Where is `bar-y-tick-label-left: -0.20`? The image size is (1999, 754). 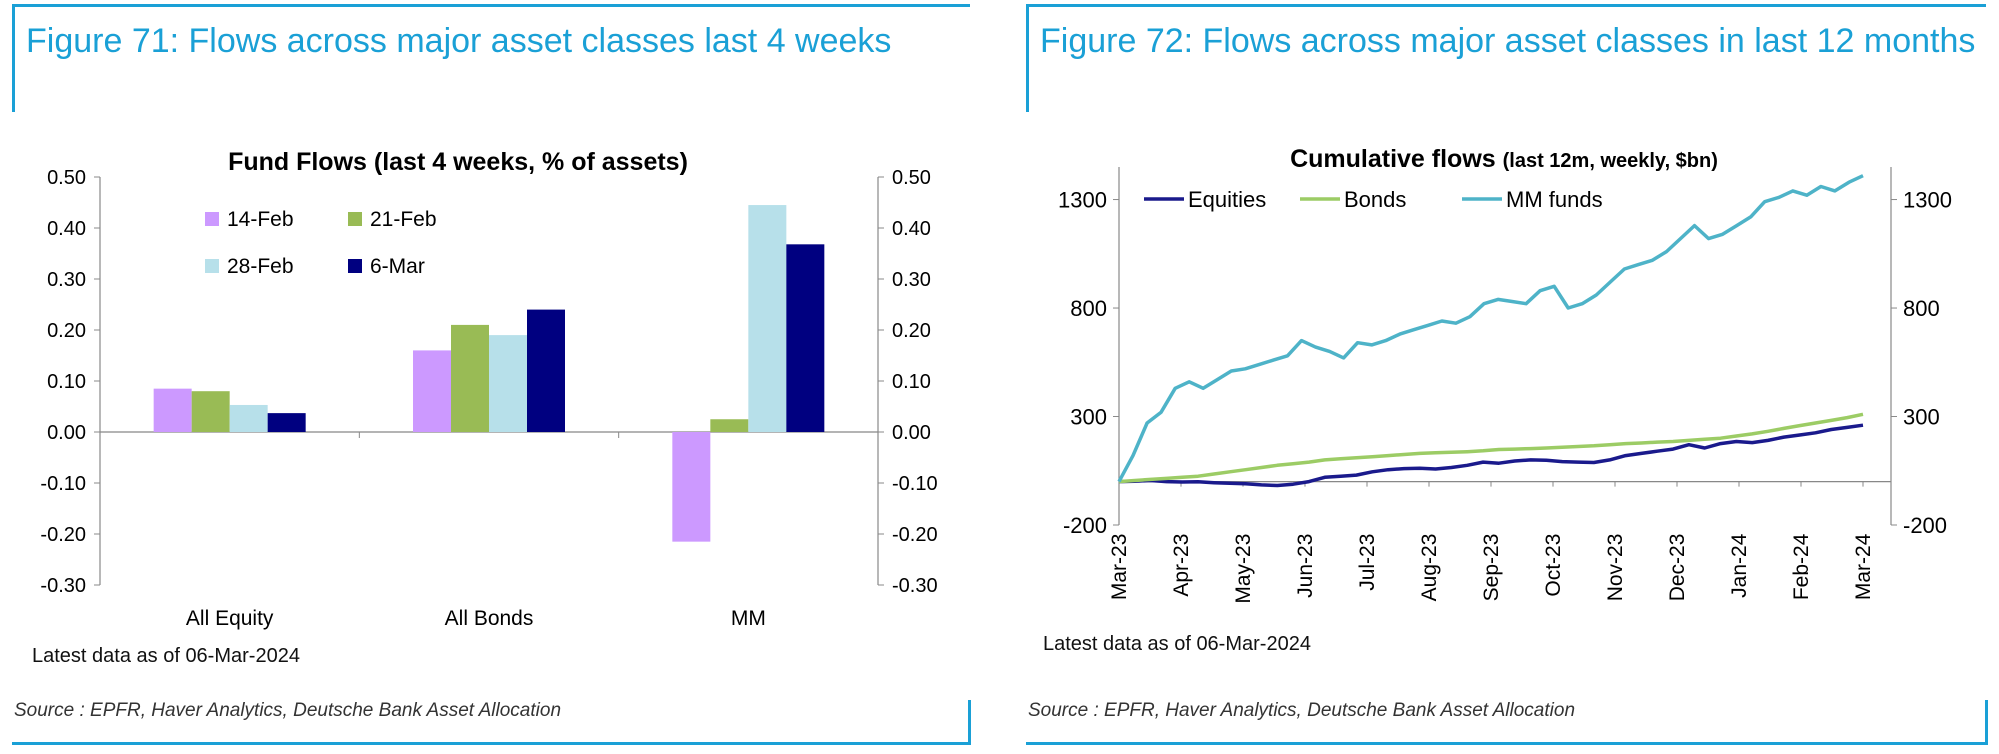 bar-y-tick-label-left: -0.20 is located at coordinates (63, 535).